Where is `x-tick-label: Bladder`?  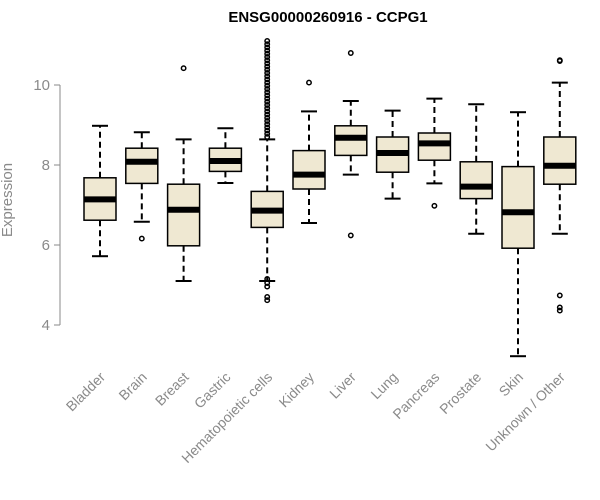
x-tick-label: Bladder is located at coordinates (86, 392).